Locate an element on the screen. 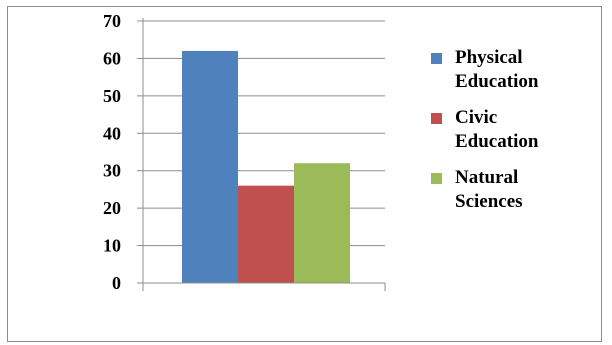 The height and width of the screenshot is (345, 612). y-tick-label: 70 is located at coordinates (112, 21).